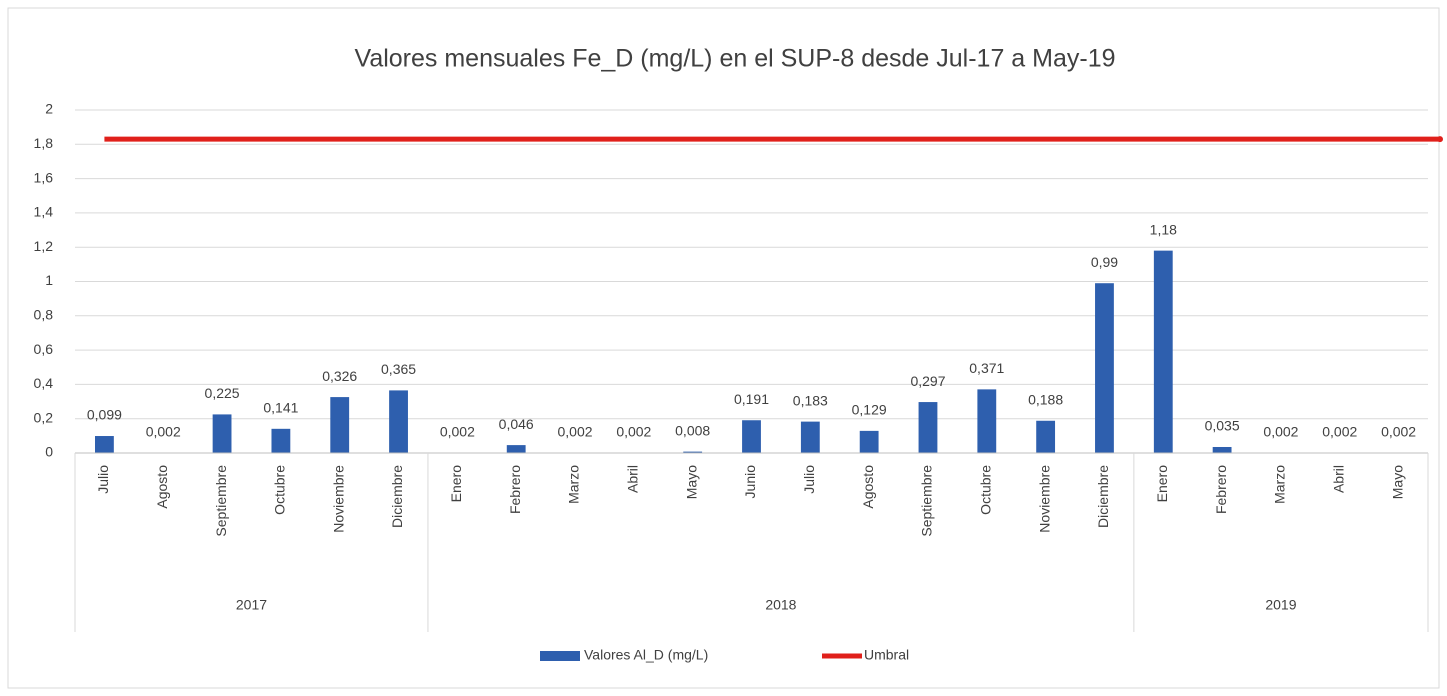  Describe the element at coordinates (398, 369) in the screenshot. I see `data-label: 0,365` at that location.